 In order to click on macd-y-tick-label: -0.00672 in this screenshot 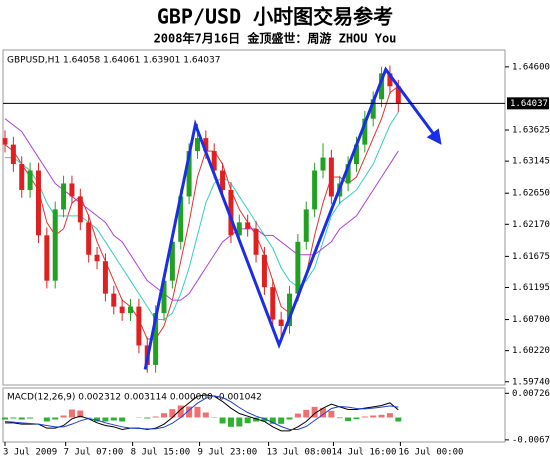, I will do `click(531, 440)`.